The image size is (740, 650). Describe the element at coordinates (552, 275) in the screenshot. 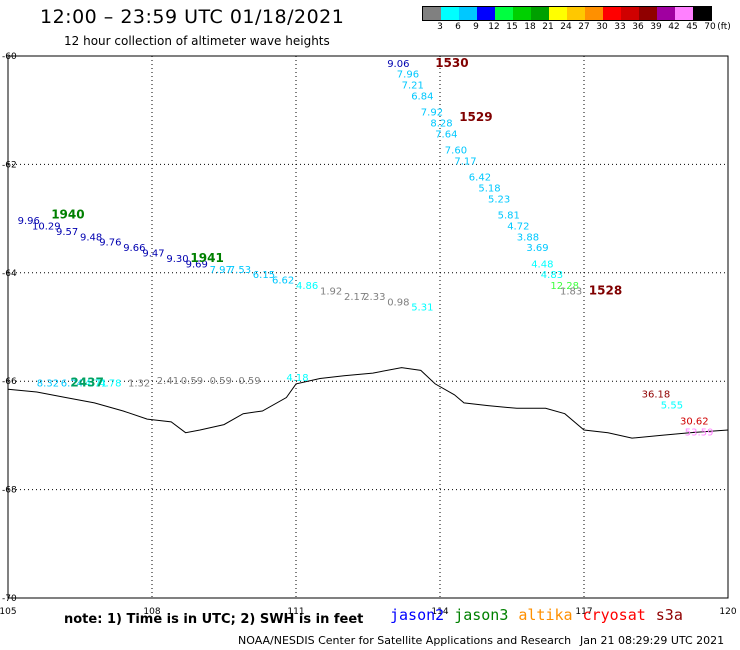

I see `wave-height-label: 4.83` at that location.